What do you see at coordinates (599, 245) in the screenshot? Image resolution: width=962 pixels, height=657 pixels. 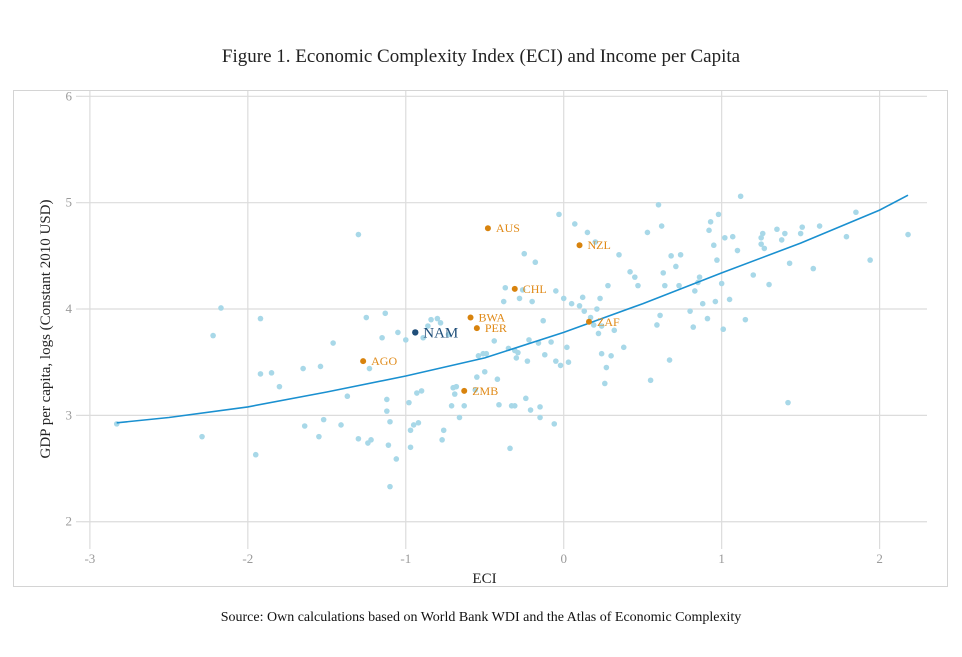 I see `highlight-label: NZL` at bounding box center [599, 245].